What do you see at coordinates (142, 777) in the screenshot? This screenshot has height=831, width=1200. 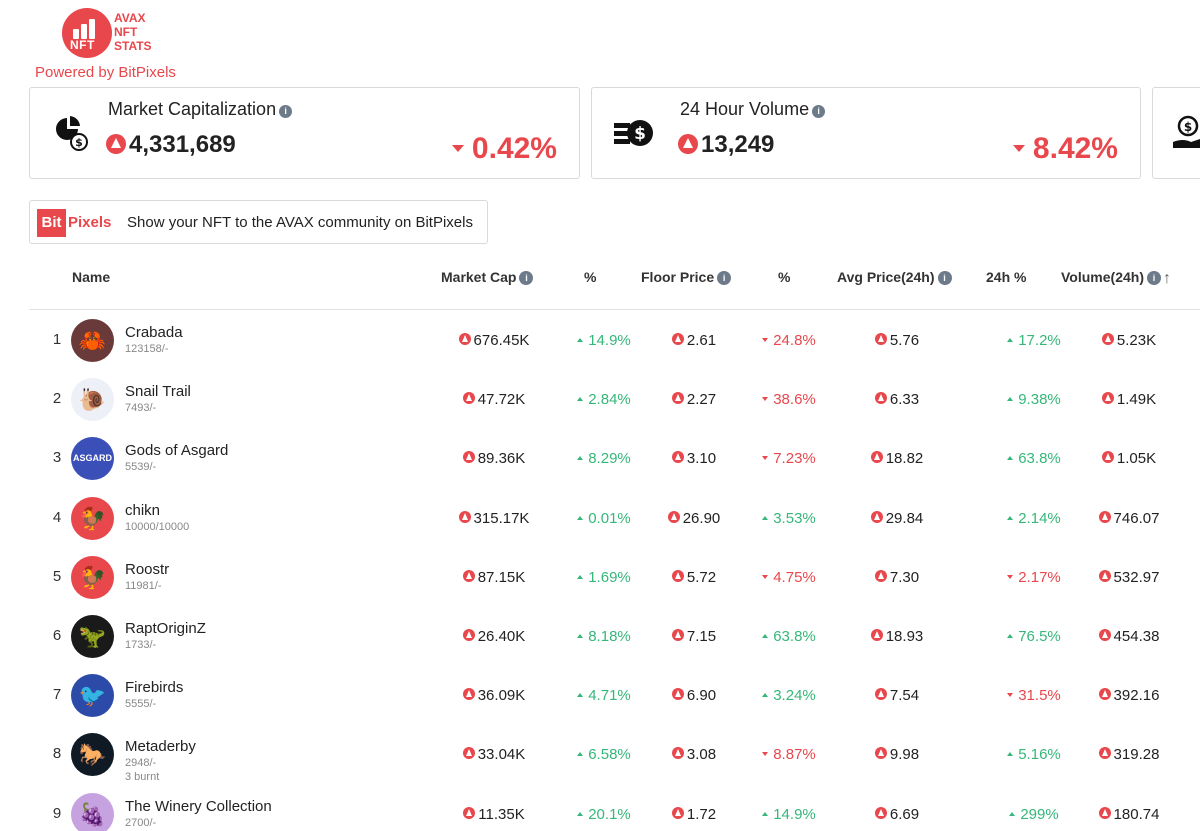 I see `collection-burnt: 3 burnt` at bounding box center [142, 777].